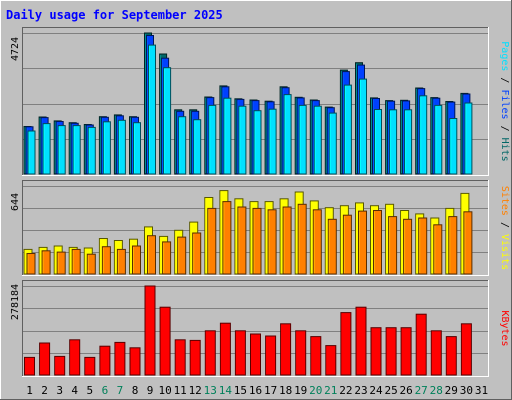 This screenshot has height=400, width=512. Describe the element at coordinates (504, 252) in the screenshot. I see `legend-entry-visits: Visits` at that location.